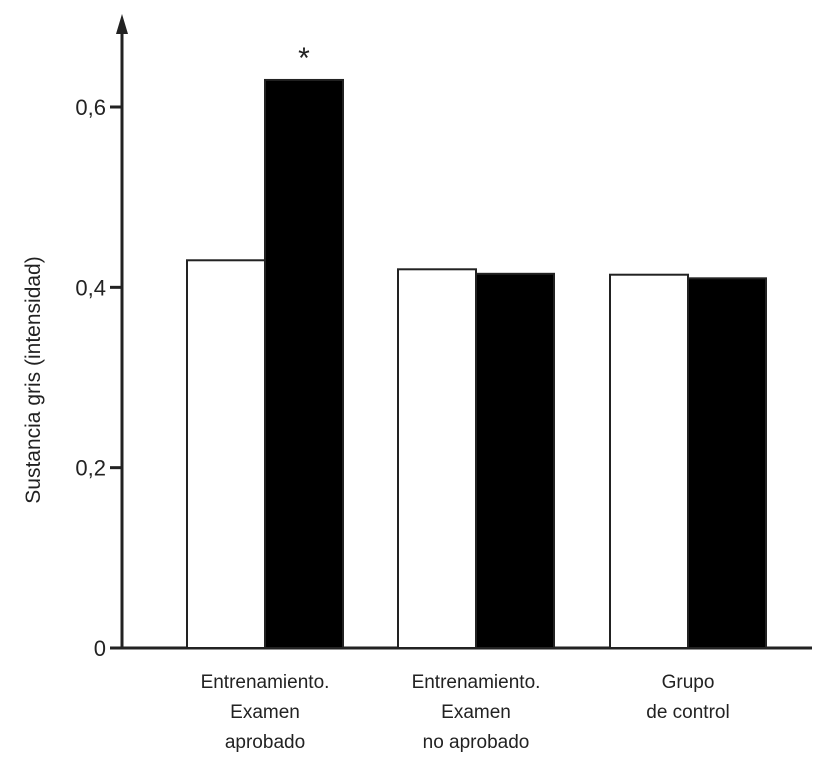 The height and width of the screenshot is (760, 815). Describe the element at coordinates (90, 107) in the screenshot. I see `y-tick-label: 0,6` at that location.